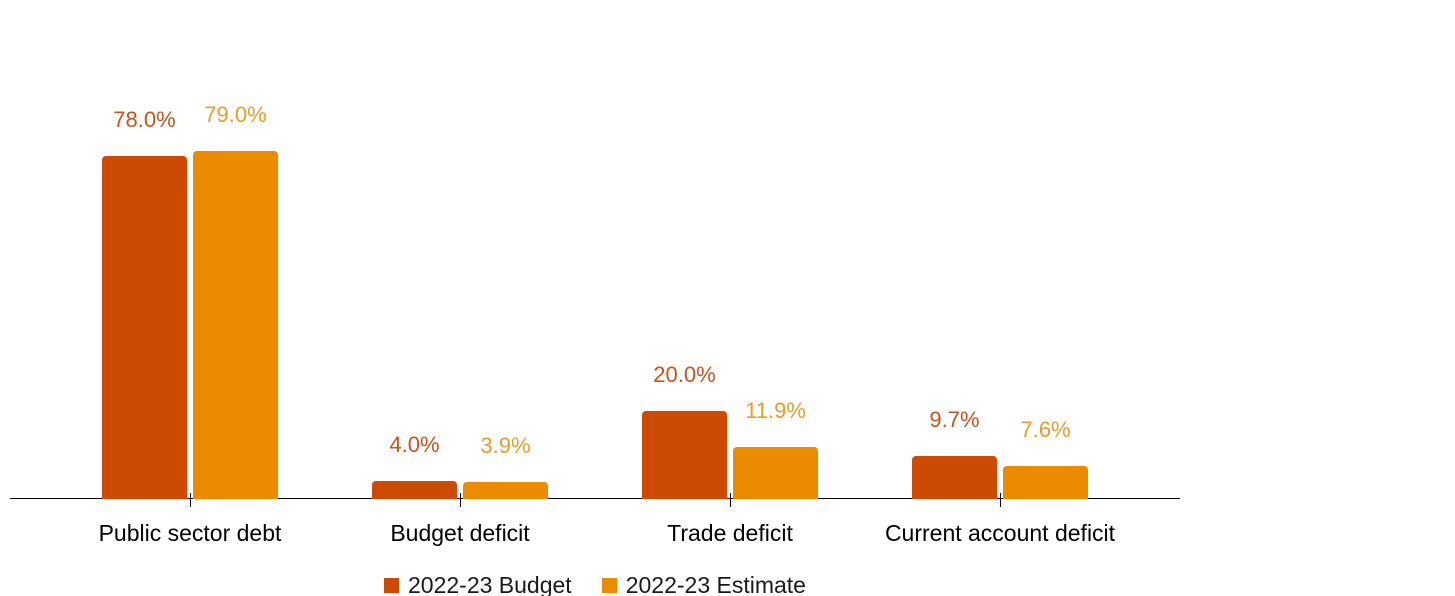 This screenshot has width=1455, height=596. I want to click on bar-trade-deficit-2022-23-budget, so click(684, 455).